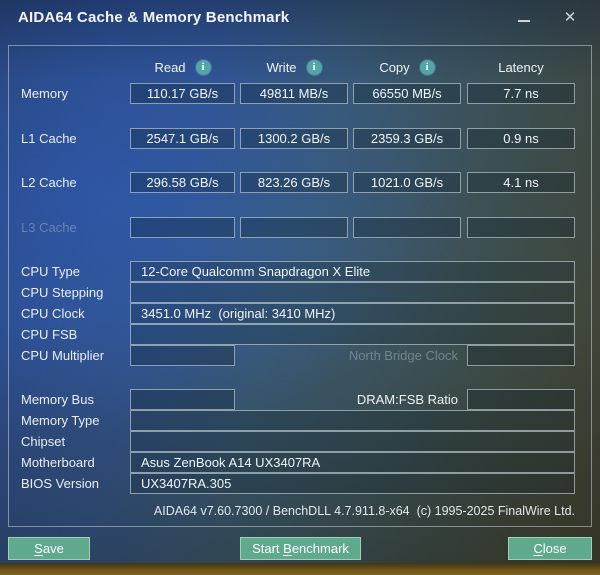  I want to click on row-label-memory-bus: Memory Bus, so click(57, 399).